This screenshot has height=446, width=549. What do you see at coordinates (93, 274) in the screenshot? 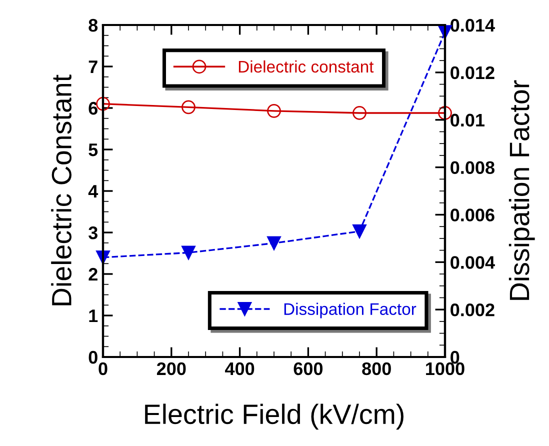
I see `y-tick-label: 2` at bounding box center [93, 274].